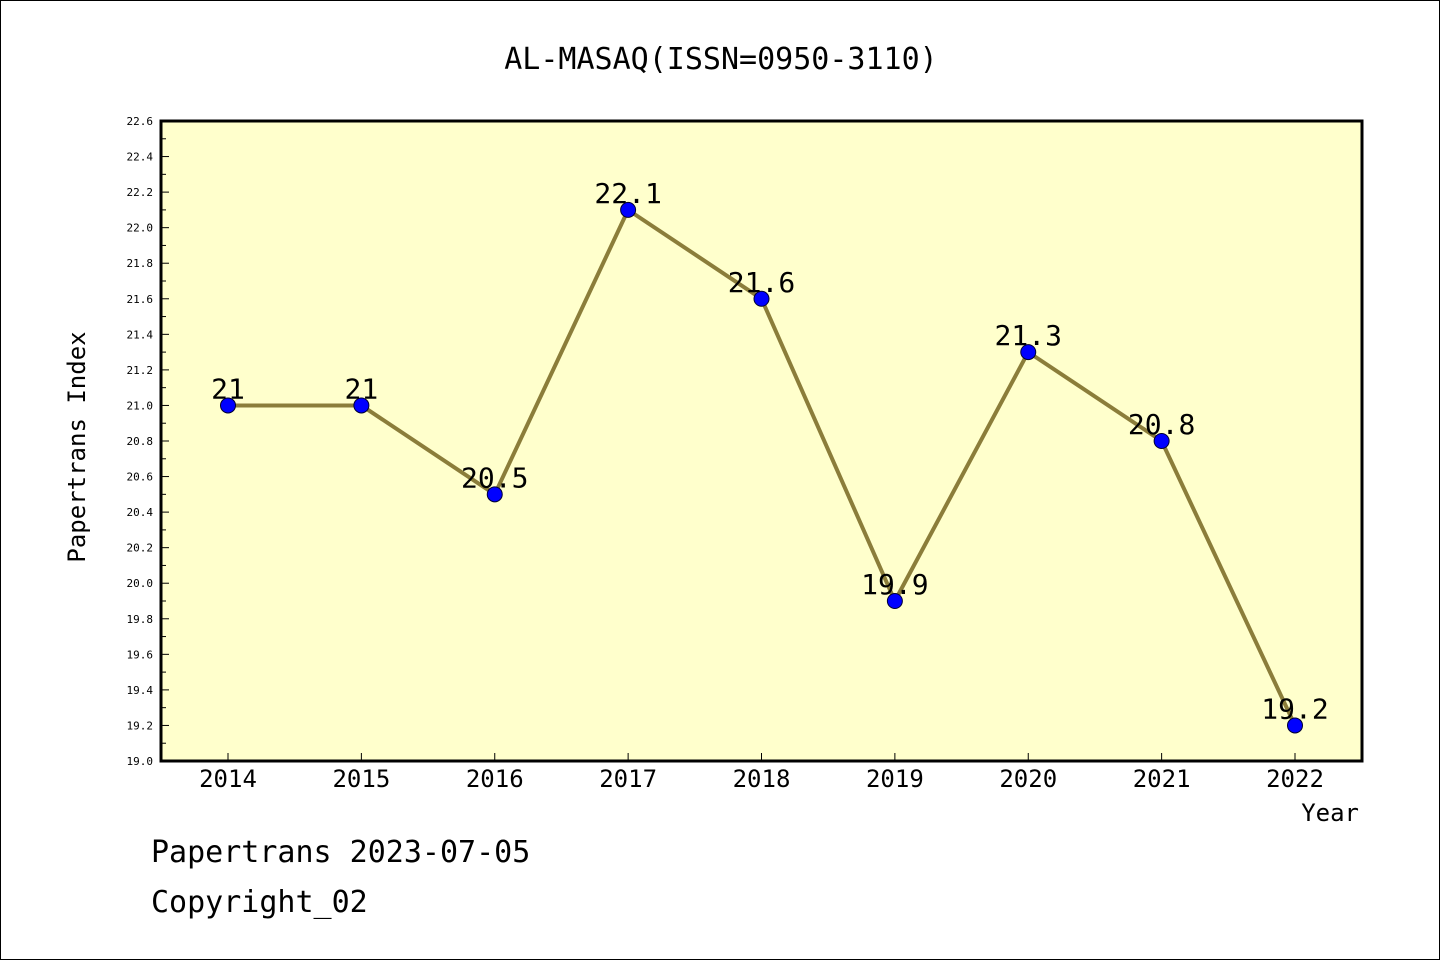 The image size is (1440, 960). Describe the element at coordinates (140, 405) in the screenshot. I see `y-tick-label: 21.0` at that location.